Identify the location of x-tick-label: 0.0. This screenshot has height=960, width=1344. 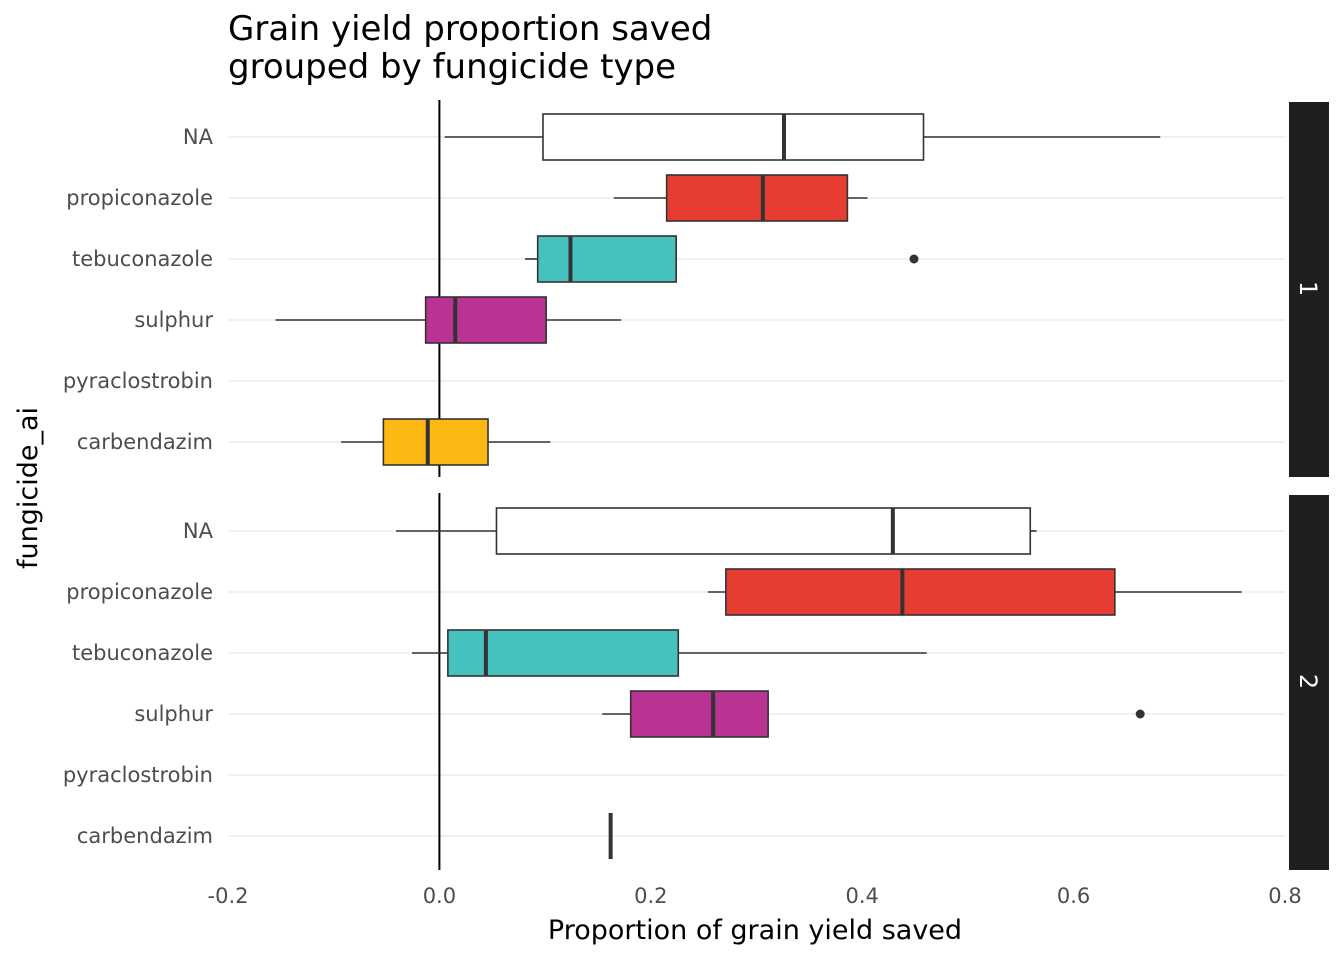
(439, 896).